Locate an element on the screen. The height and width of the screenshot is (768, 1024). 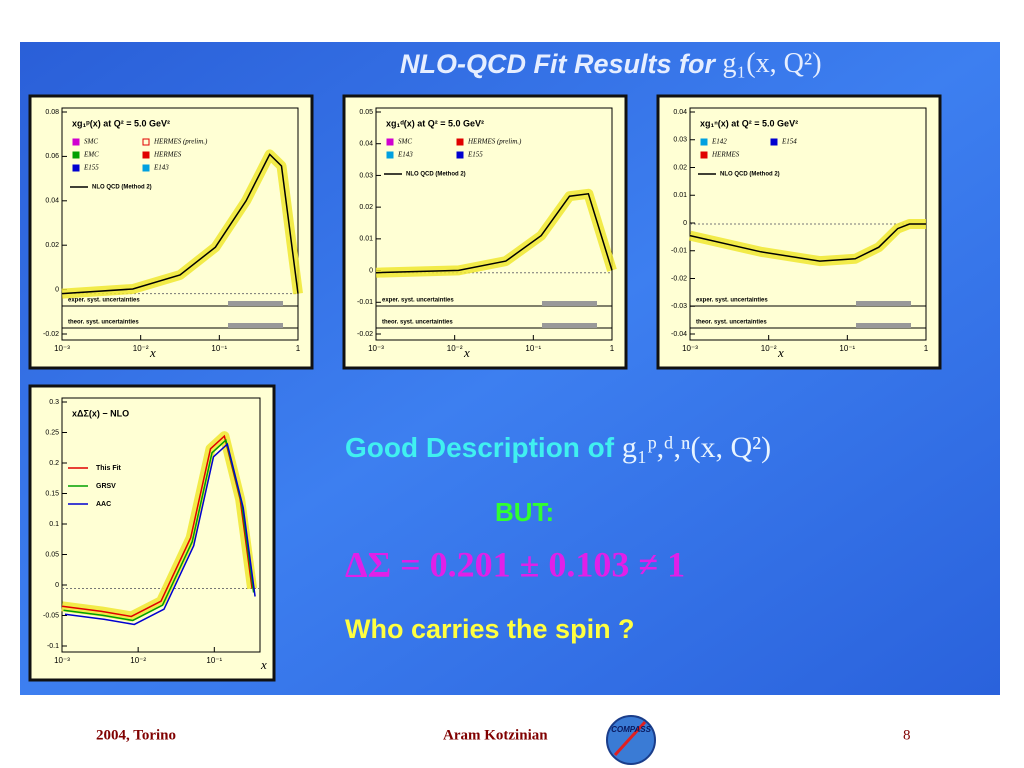
plot-title: xg₁ᵈ(x) at Q² = 5.0 GeV² is located at coordinates (435, 123).